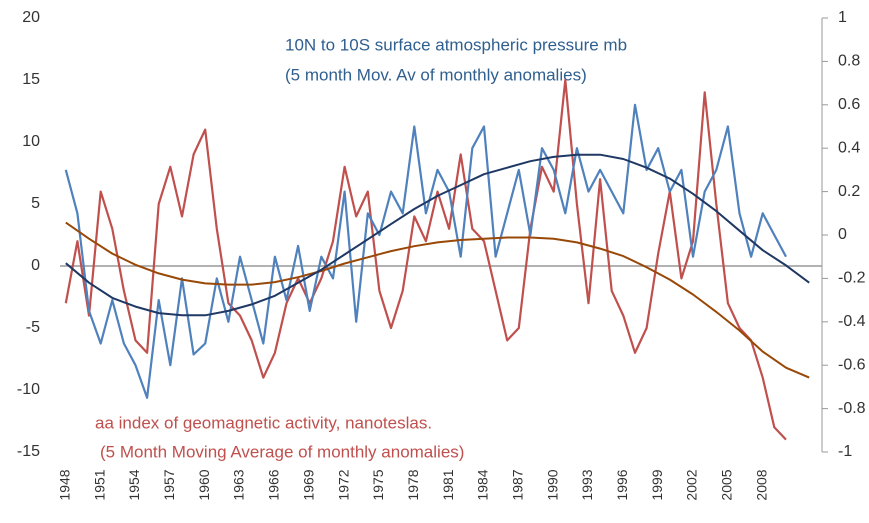 This screenshot has height=523, width=869. What do you see at coordinates (518, 484) in the screenshot?
I see `x-tick-label: 1987` at bounding box center [518, 484].